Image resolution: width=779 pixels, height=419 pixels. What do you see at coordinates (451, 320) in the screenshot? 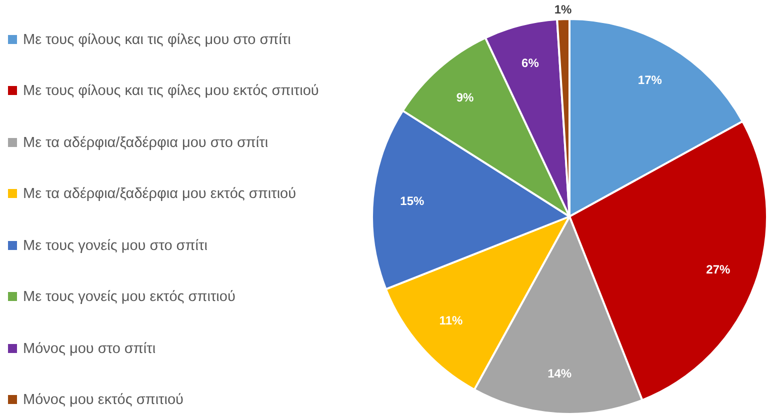
I see `data-label: 11%` at bounding box center [451, 320].